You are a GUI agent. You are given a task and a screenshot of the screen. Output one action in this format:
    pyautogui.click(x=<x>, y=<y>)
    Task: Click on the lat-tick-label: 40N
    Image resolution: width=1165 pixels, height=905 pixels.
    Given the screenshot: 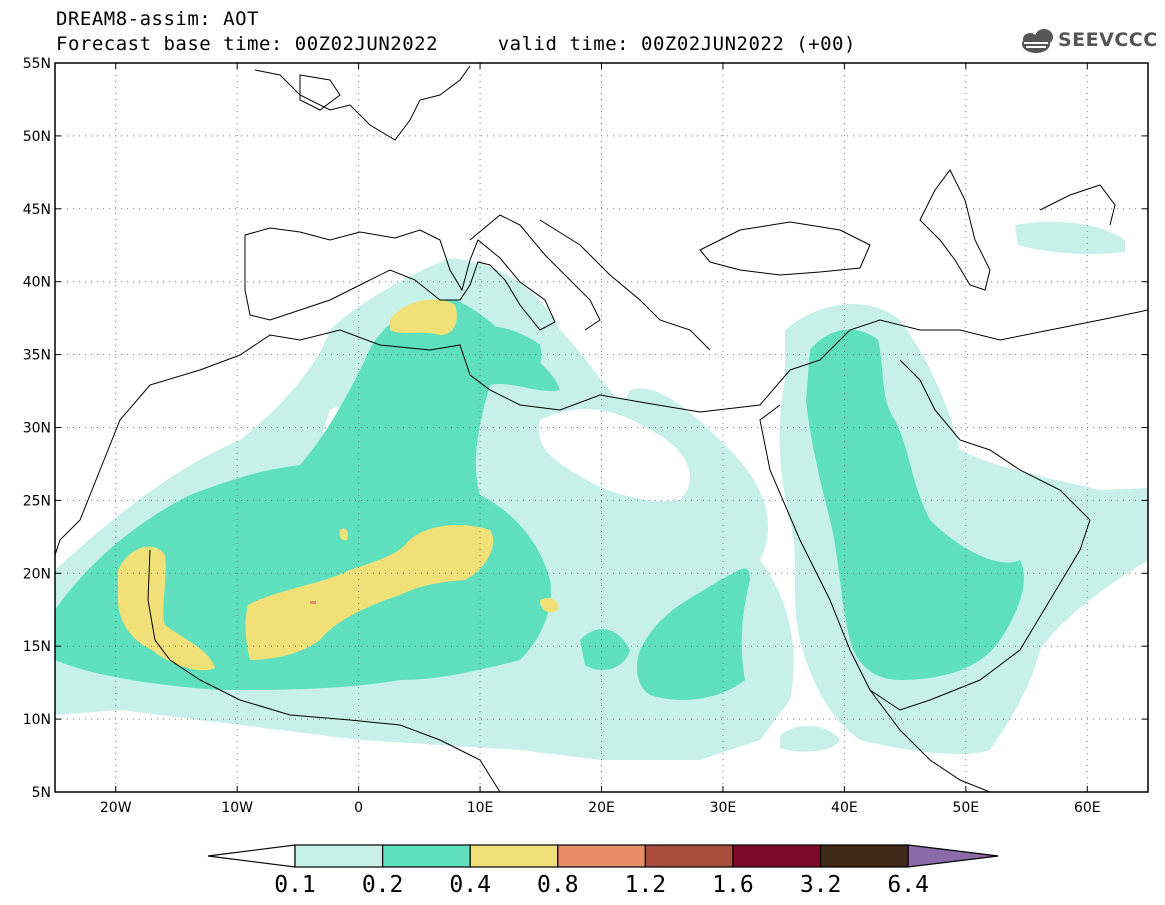 What is the action you would take?
    pyautogui.click(x=37, y=283)
    